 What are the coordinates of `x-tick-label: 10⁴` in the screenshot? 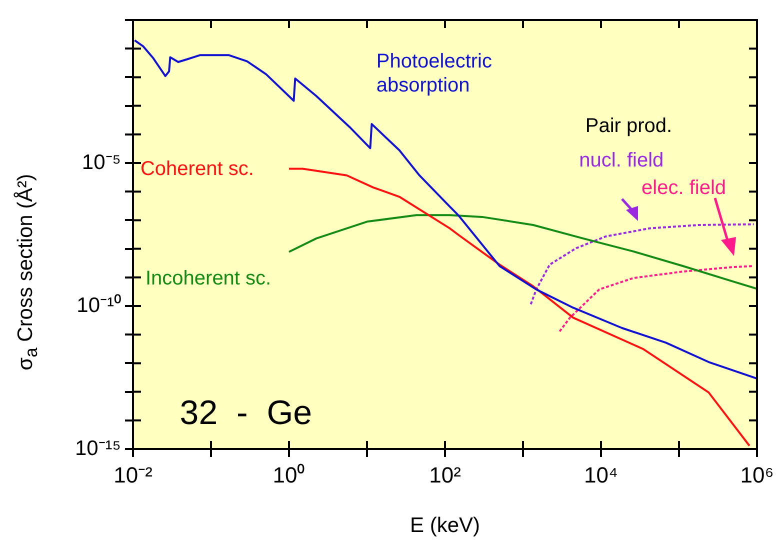 It's located at (601, 475).